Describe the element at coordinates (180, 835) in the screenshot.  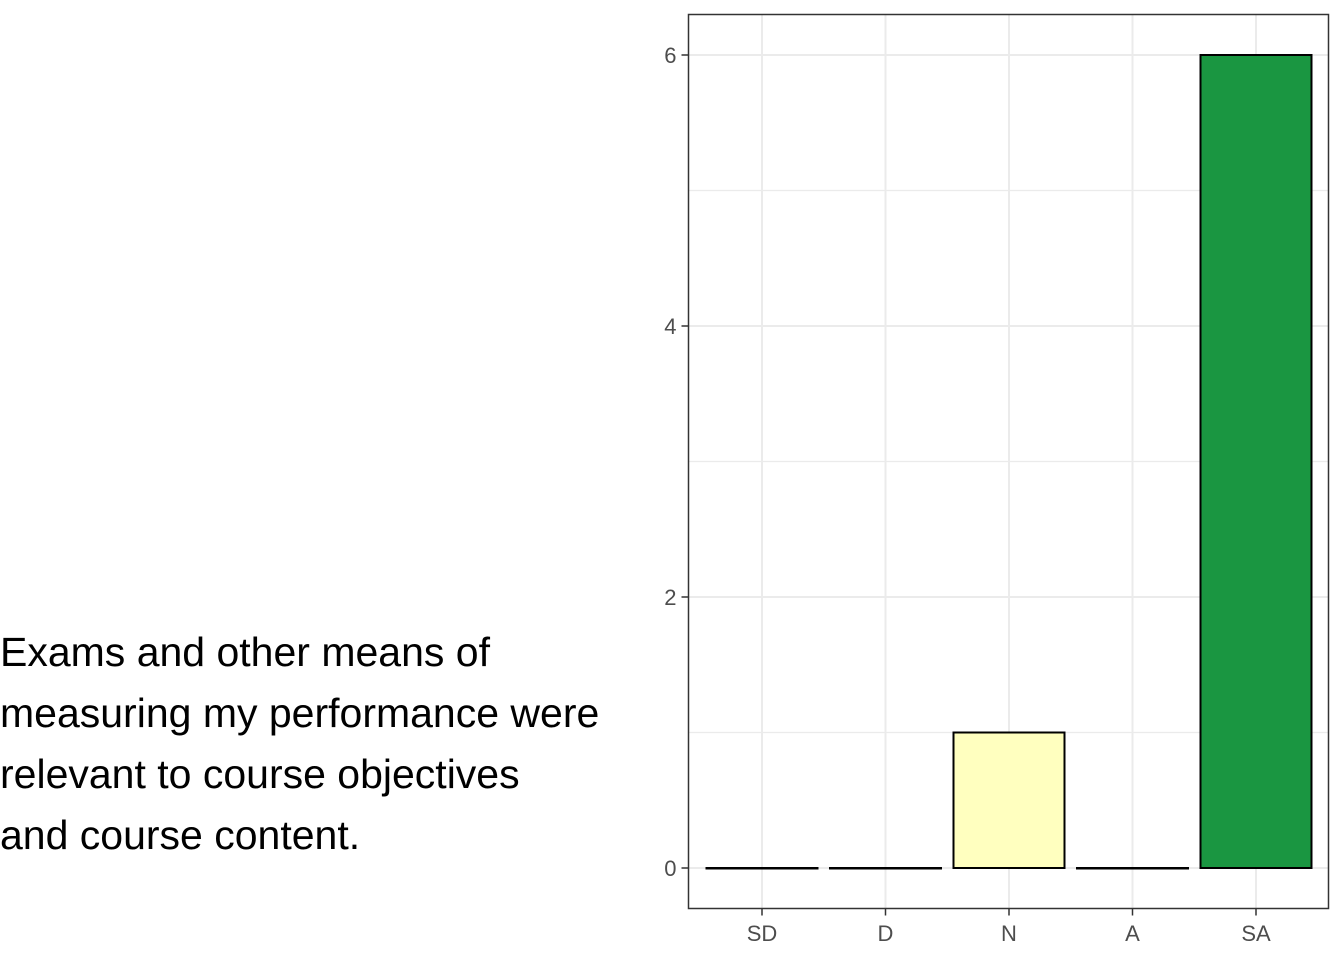
I see `question-line: and course content.` at that location.